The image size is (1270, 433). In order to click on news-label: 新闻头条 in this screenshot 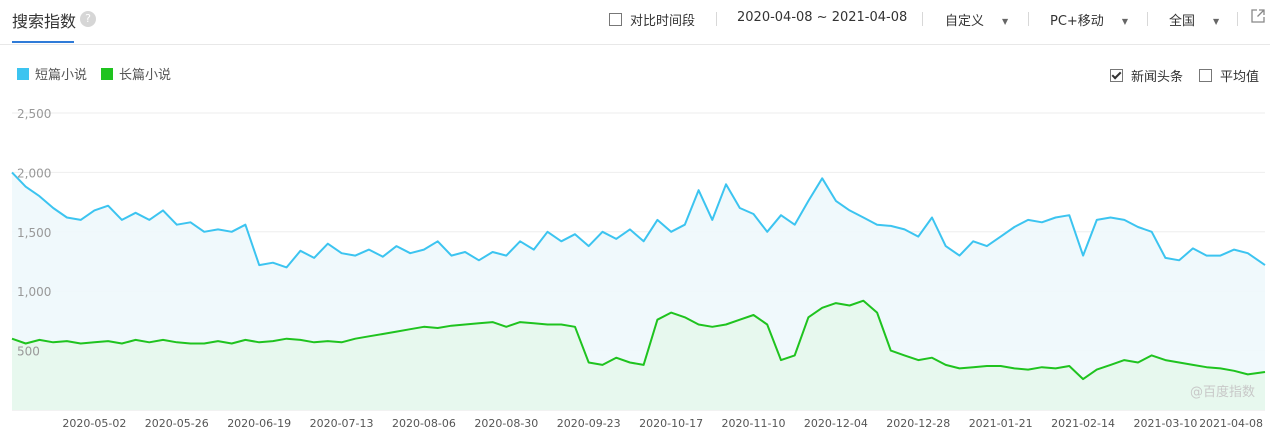, I will do `click(1157, 77)`.